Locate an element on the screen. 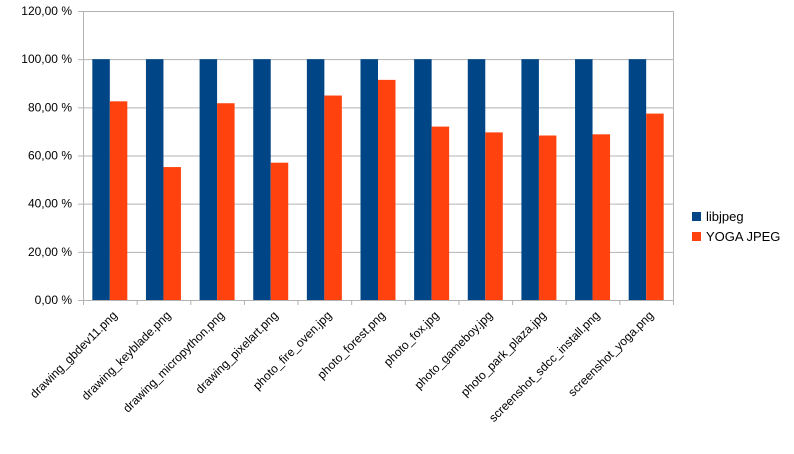  legend: libjpeg YOGA JPEG is located at coordinates (736, 226).